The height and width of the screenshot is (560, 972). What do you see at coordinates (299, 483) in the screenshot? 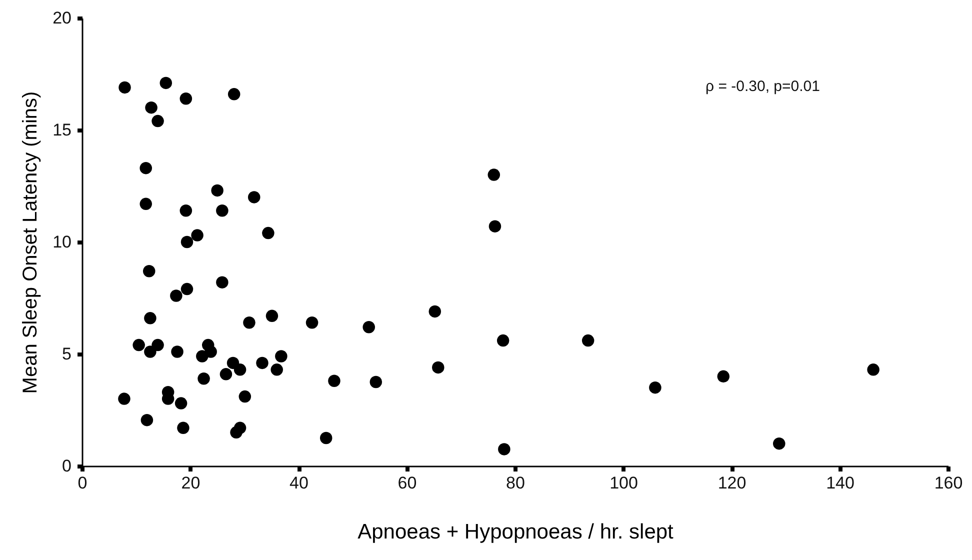
I see `x-tick-label: 40` at bounding box center [299, 483].